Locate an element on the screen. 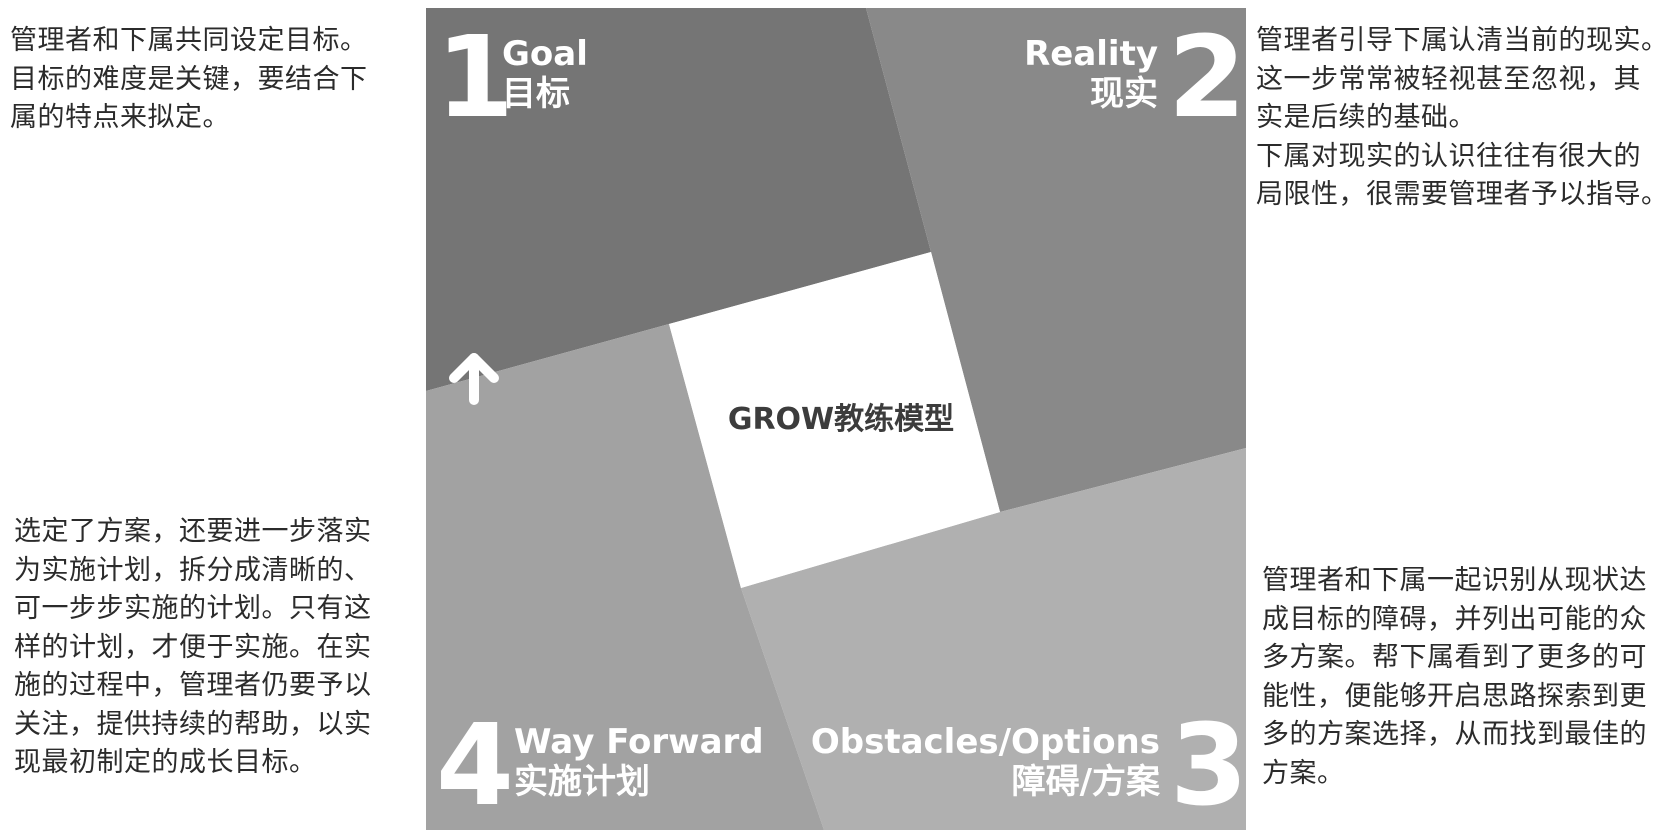 The height and width of the screenshot is (832, 1680). obstacles-number: 3 is located at coordinates (1208, 765).